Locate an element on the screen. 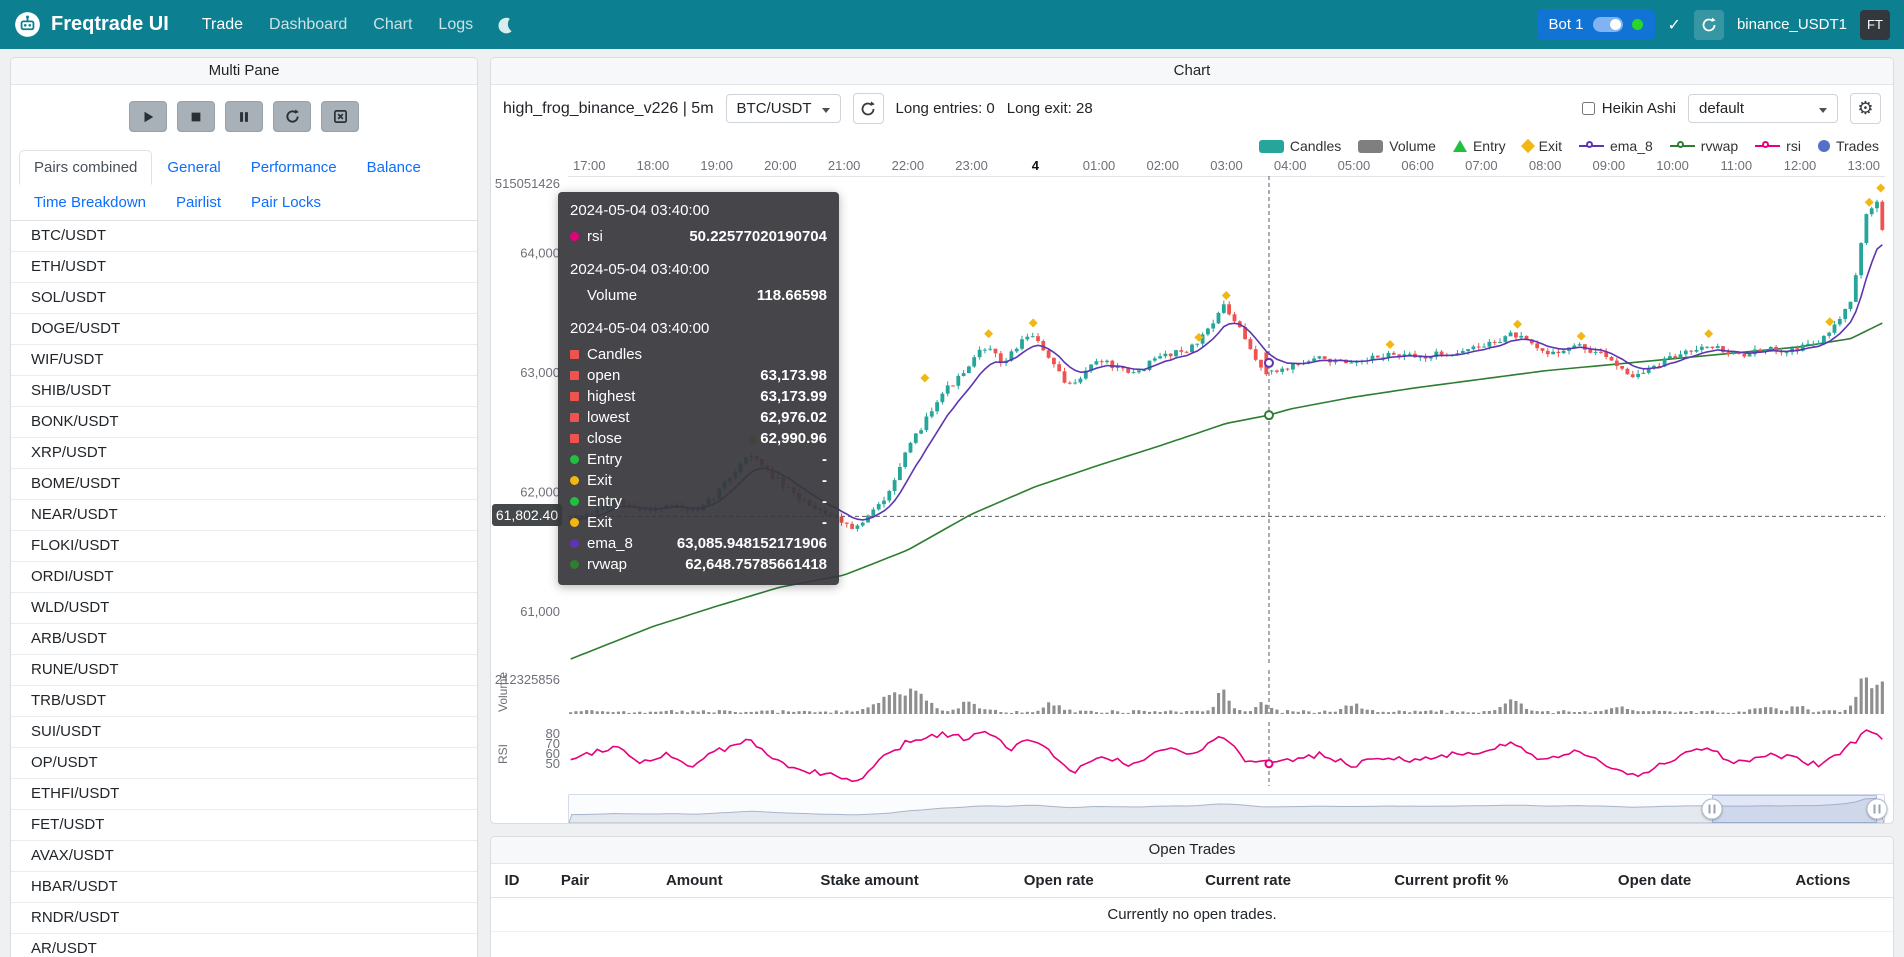  pair-row-sol-usdt: SOL/USDT is located at coordinates (244, 298).